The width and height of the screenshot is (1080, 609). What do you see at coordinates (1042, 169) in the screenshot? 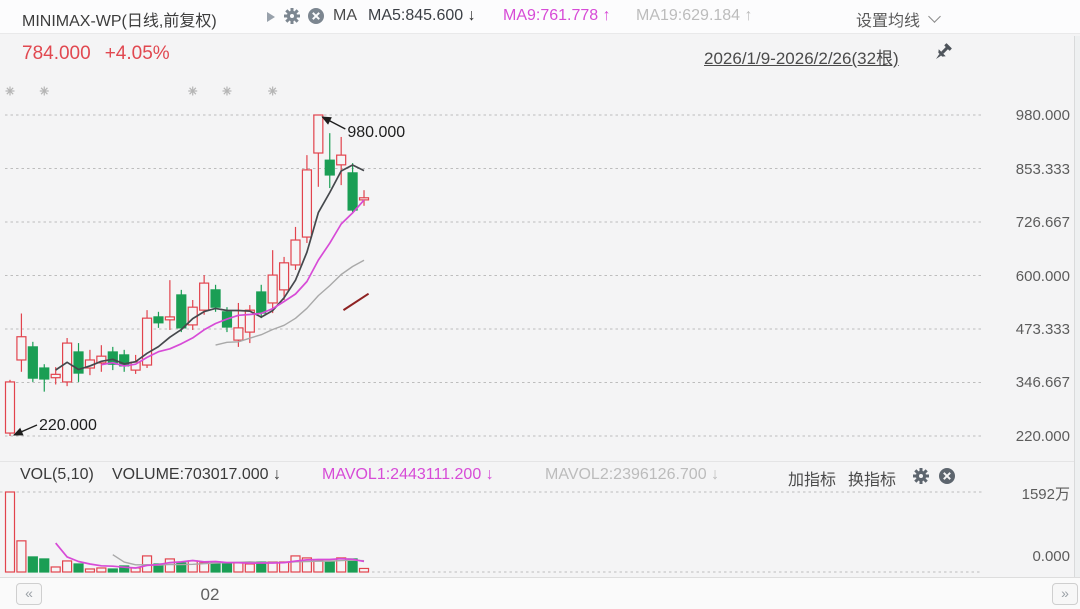
I see `price-axis-label: 853.333` at bounding box center [1042, 169].